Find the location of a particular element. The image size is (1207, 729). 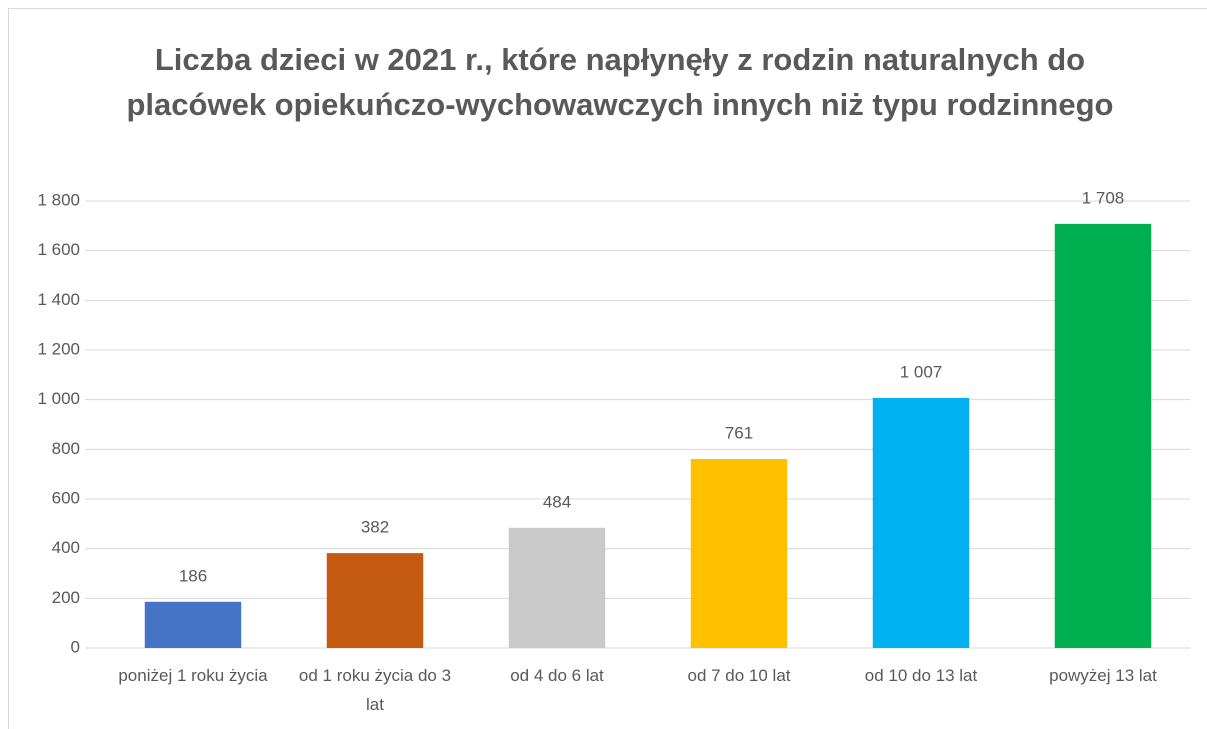

data-label: 761 is located at coordinates (739, 433).